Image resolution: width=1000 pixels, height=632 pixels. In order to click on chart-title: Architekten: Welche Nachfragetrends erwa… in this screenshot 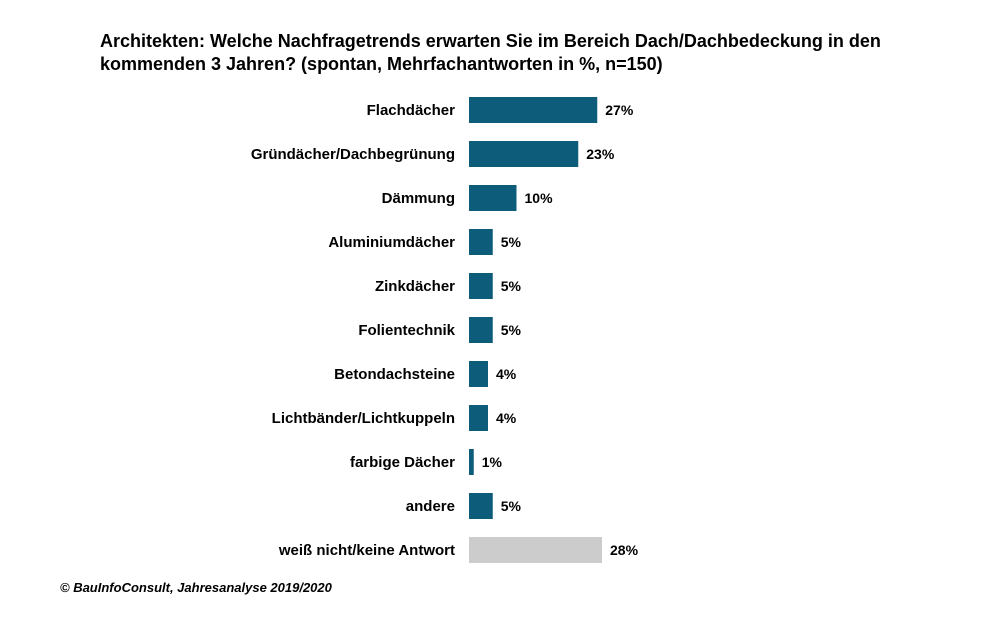, I will do `click(490, 52)`.